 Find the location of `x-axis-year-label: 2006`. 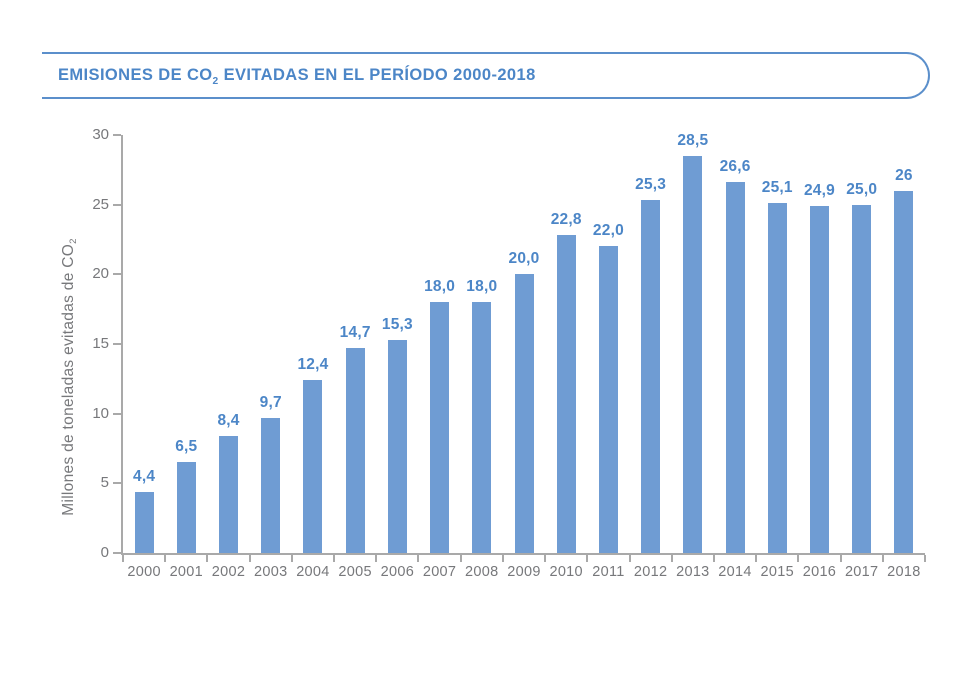

x-axis-year-label: 2006 is located at coordinates (397, 572).